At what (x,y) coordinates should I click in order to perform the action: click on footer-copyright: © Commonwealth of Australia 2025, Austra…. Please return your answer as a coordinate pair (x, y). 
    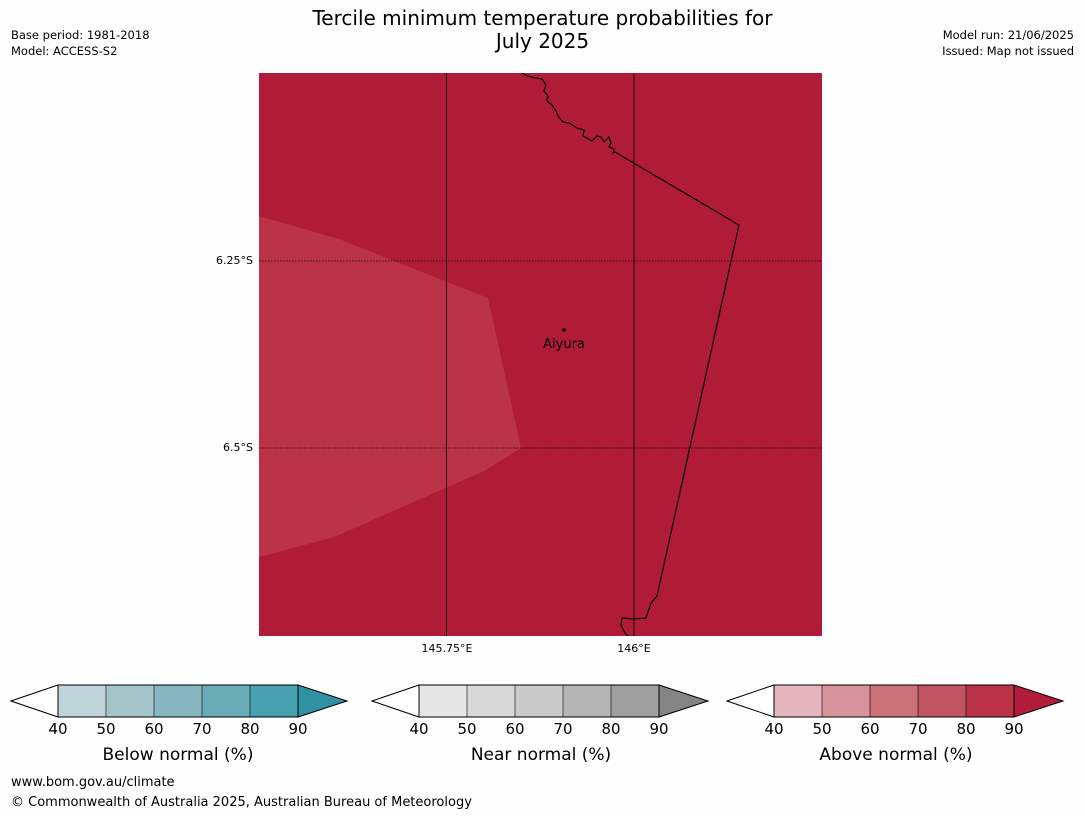
    Looking at the image, I should click on (241, 802).